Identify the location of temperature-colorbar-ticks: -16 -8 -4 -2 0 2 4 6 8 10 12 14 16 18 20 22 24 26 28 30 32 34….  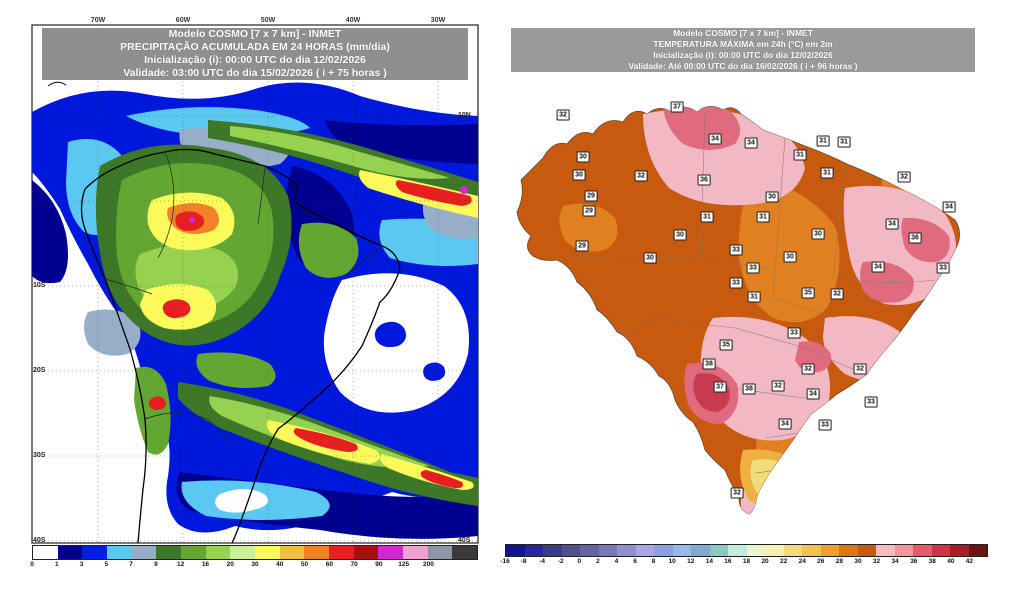
(744, 563).